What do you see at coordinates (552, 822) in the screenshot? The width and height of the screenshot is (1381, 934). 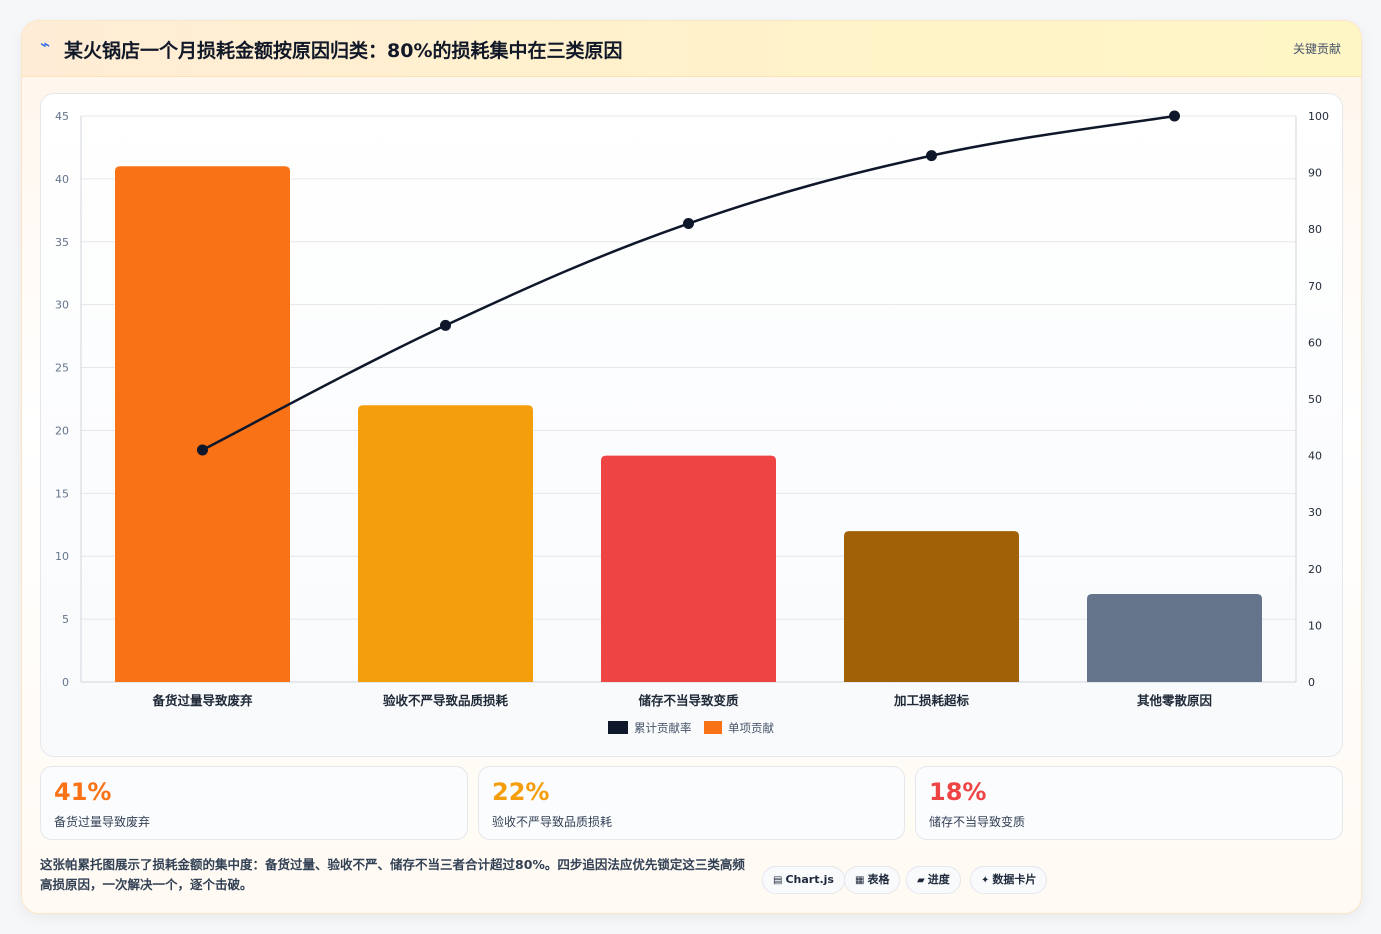 I see `stat-label: 验收不严导致品质损耗` at bounding box center [552, 822].